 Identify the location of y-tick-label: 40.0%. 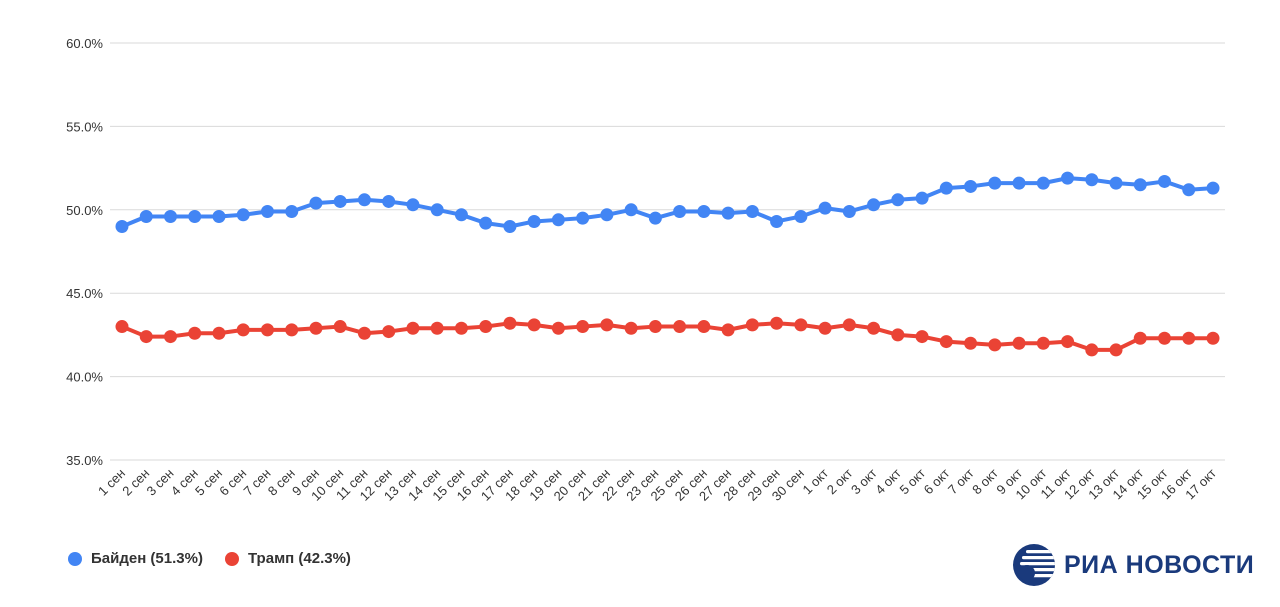
(84, 377).